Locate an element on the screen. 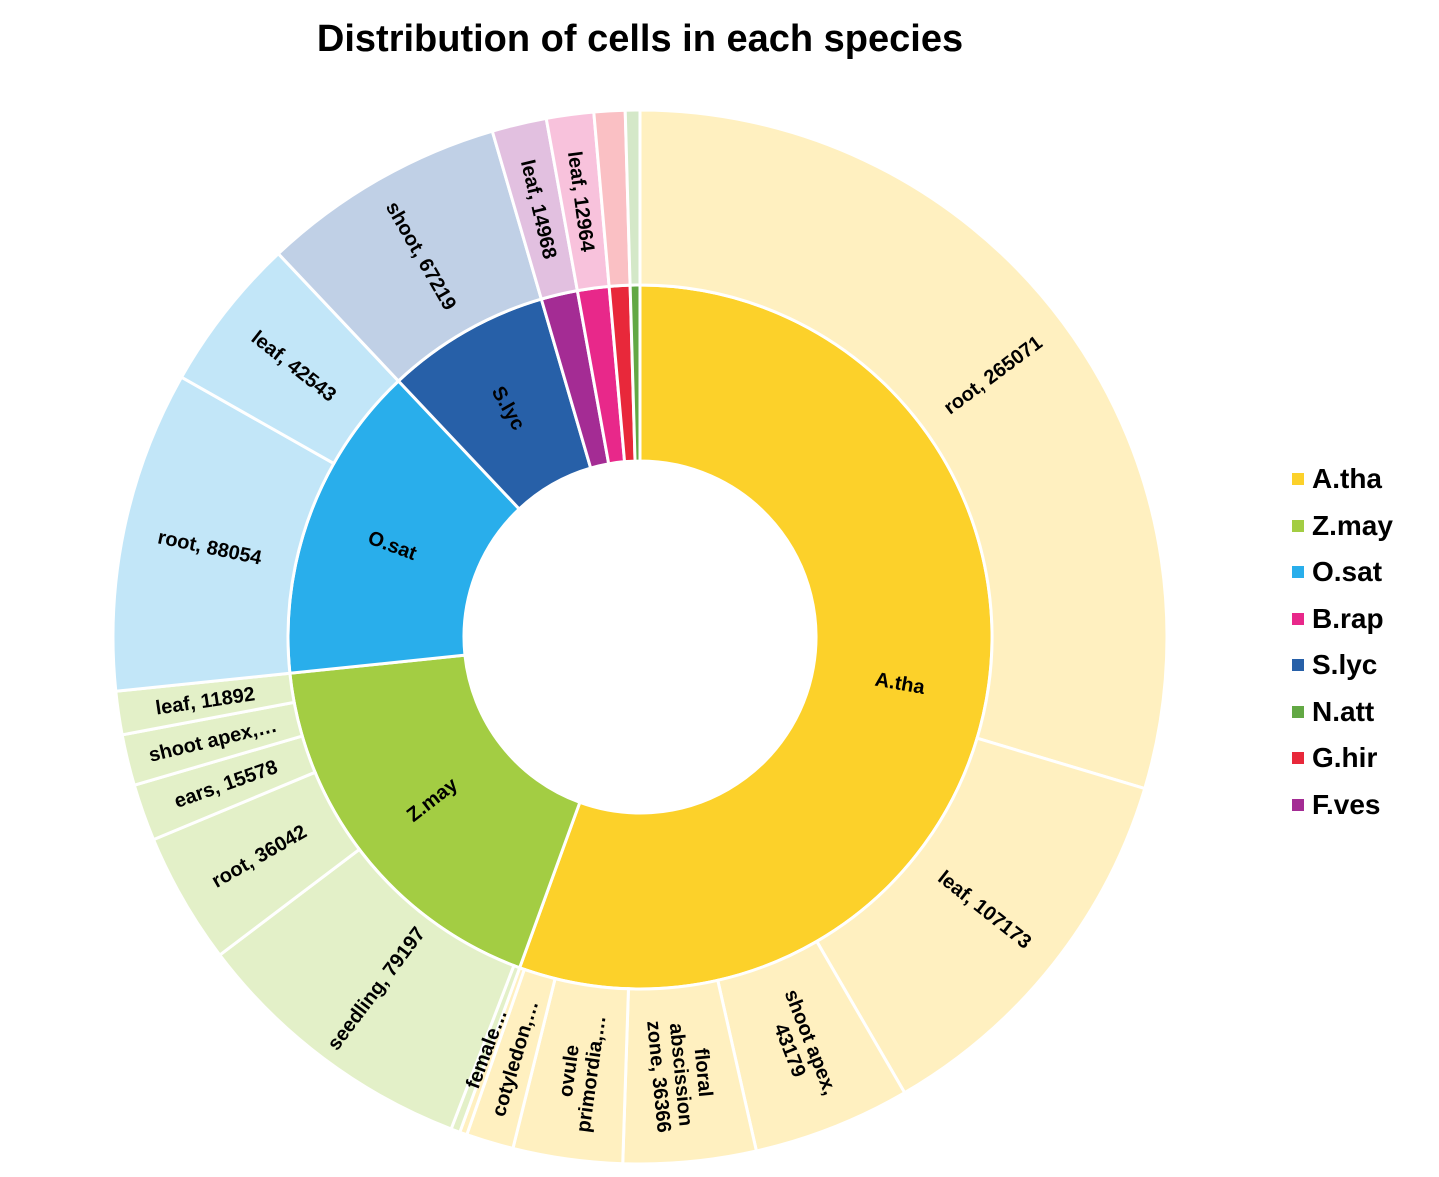 This screenshot has width=1439, height=1177. legend-label: N.att is located at coordinates (1343, 711).